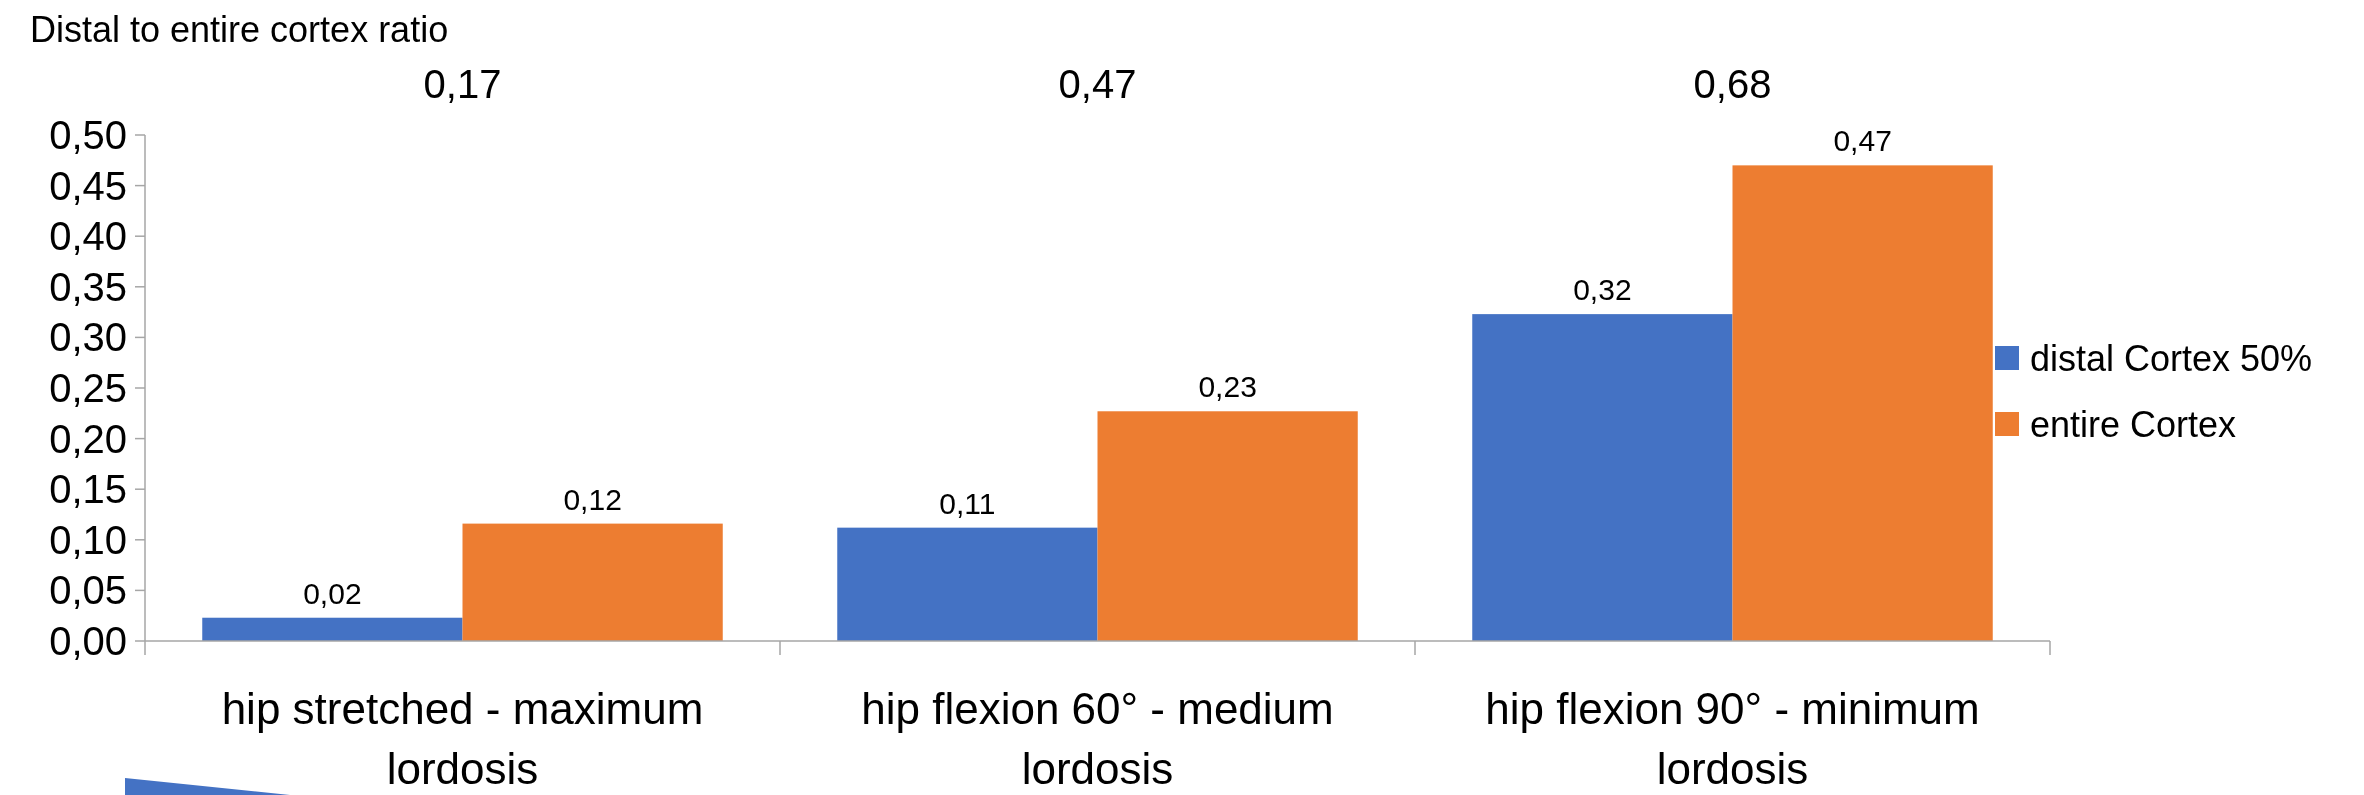  What do you see at coordinates (88, 236) in the screenshot?
I see `y-tick-label: 0,40` at bounding box center [88, 236].